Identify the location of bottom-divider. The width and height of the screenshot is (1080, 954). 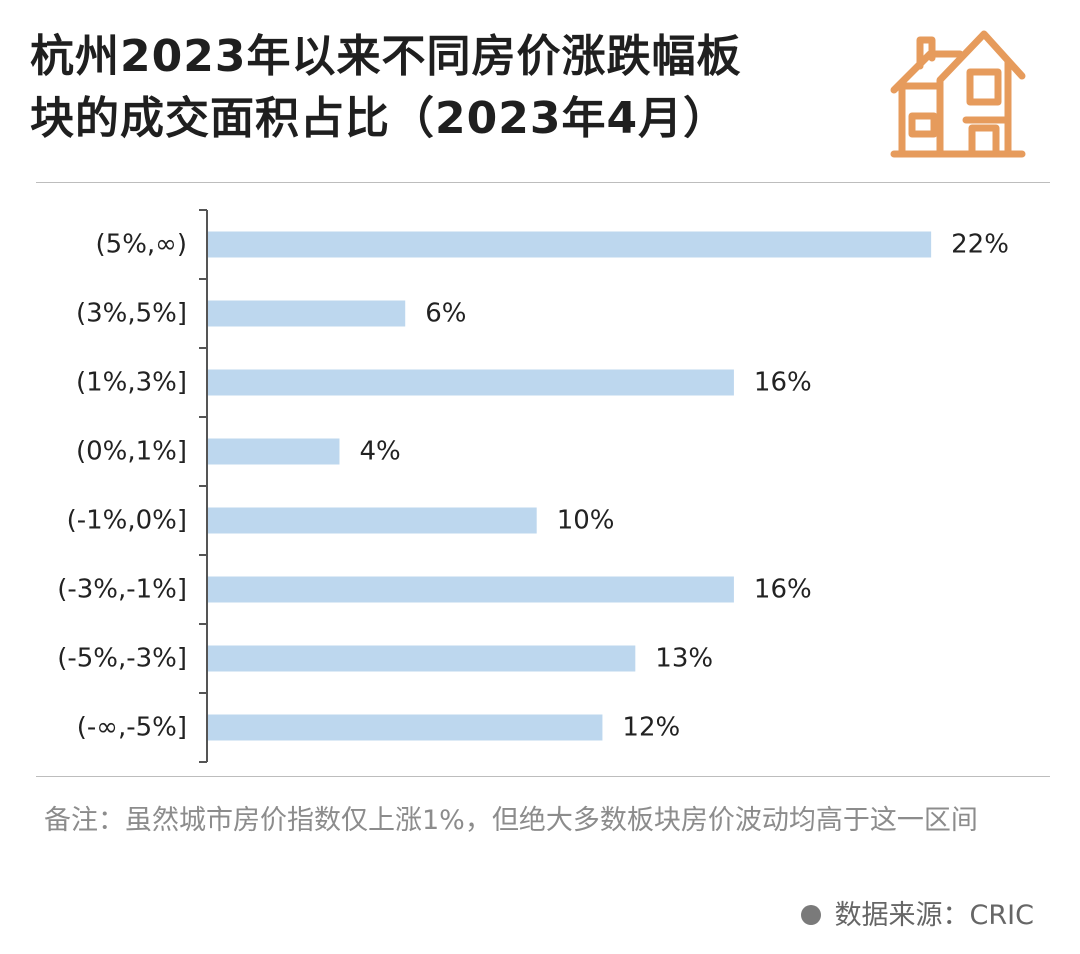
(543, 776).